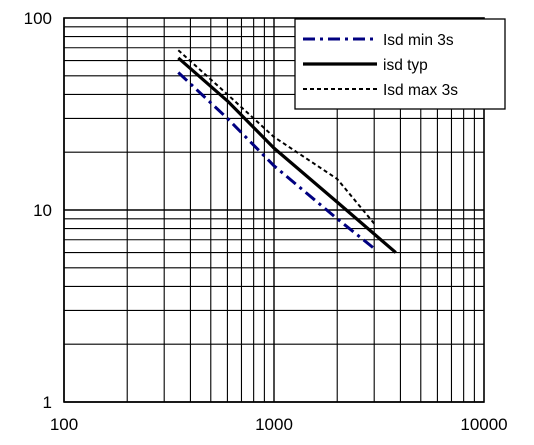 The image size is (534, 445). Describe the element at coordinates (420, 90) in the screenshot. I see `legend-label: Isd max 3s` at that location.